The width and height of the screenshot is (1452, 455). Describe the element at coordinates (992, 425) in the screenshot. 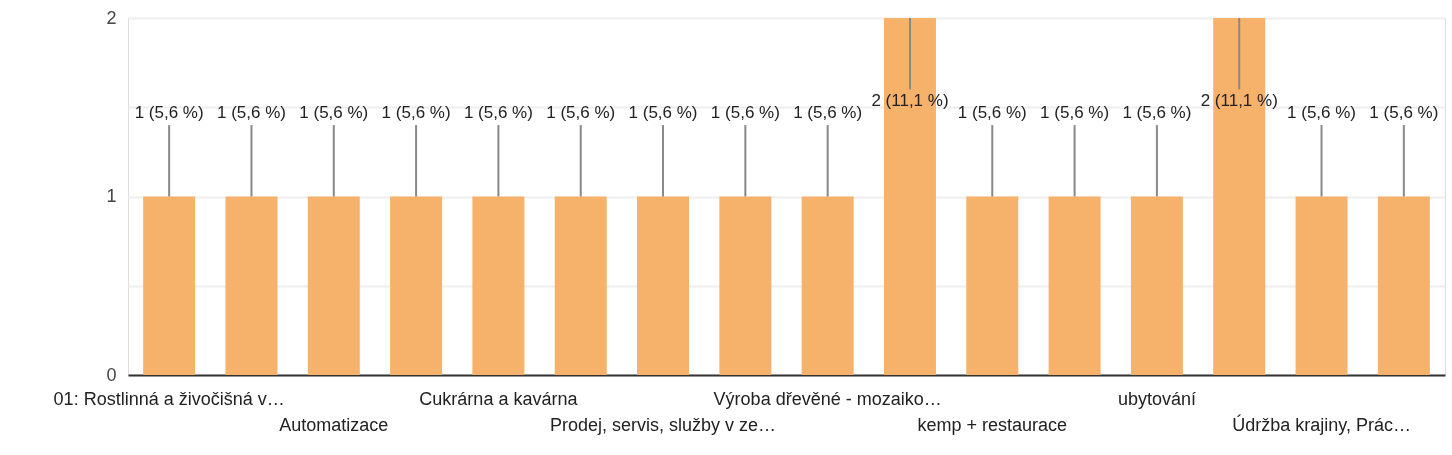

I see `x-tick-label: kemp + restaurace` at that location.